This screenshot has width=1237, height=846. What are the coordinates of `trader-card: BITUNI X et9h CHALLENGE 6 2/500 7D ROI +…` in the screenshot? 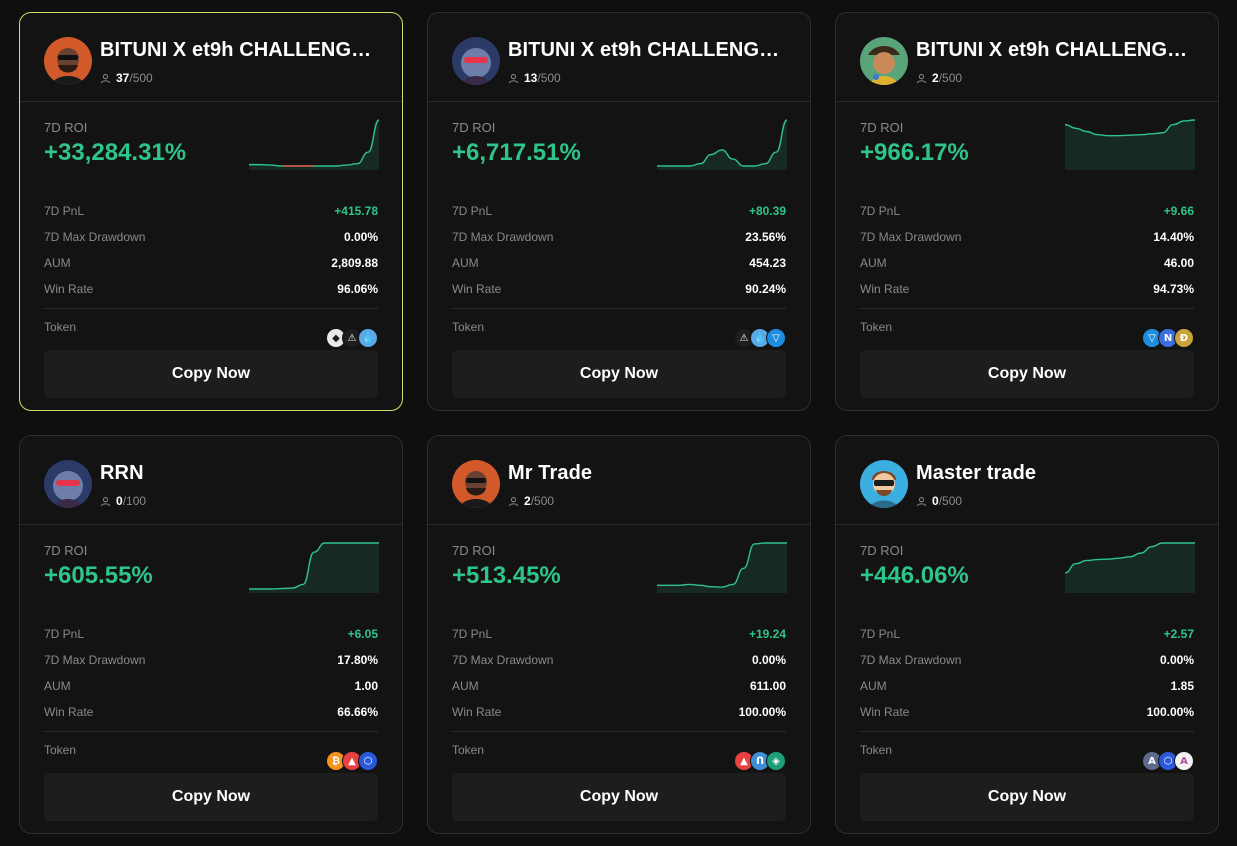 It's located at (1027, 211).